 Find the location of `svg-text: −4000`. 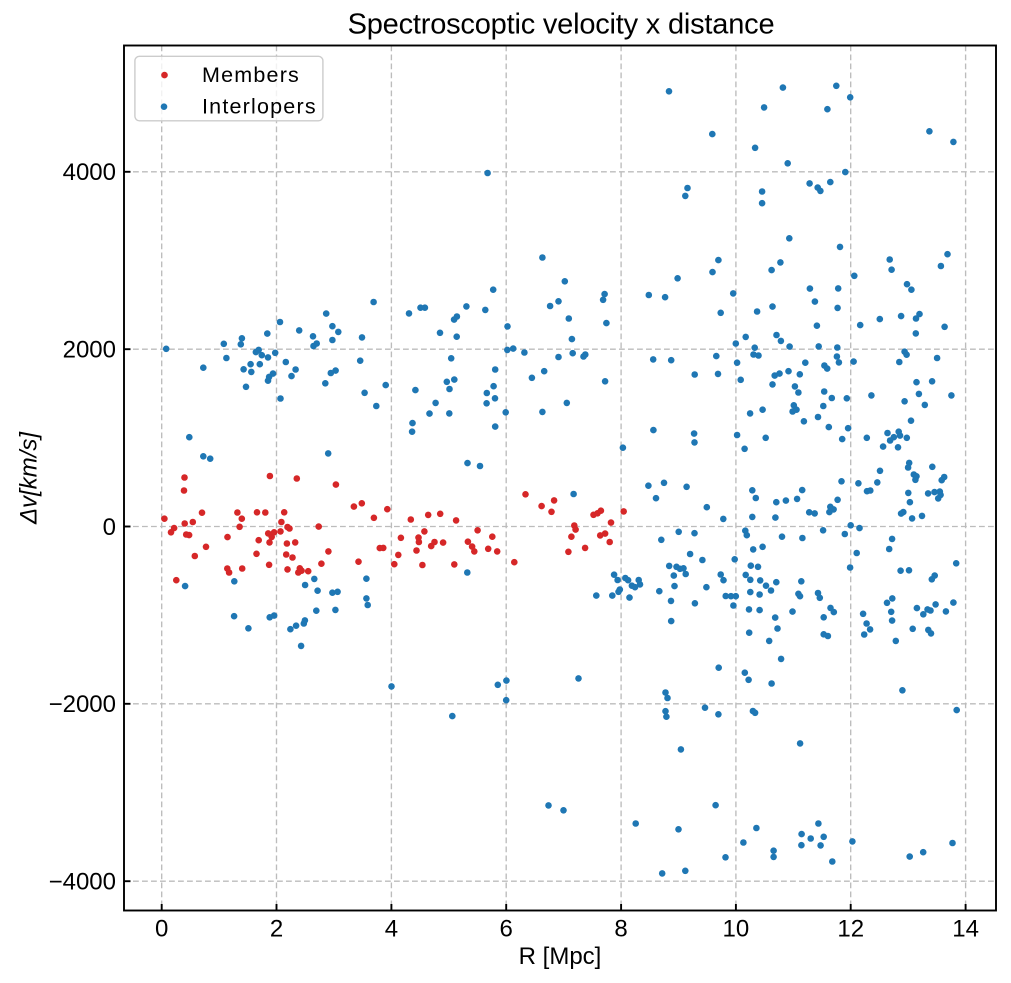

svg-text: −4000 is located at coordinates (82, 882).